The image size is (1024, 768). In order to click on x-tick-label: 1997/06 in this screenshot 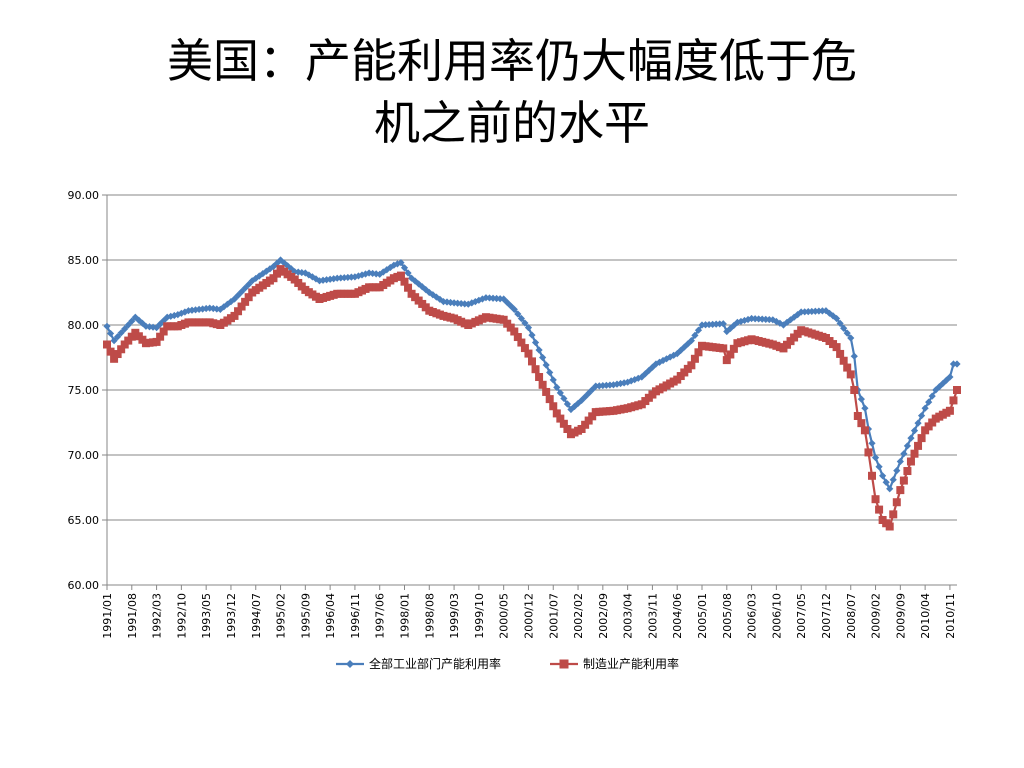, I will do `click(380, 616)`.